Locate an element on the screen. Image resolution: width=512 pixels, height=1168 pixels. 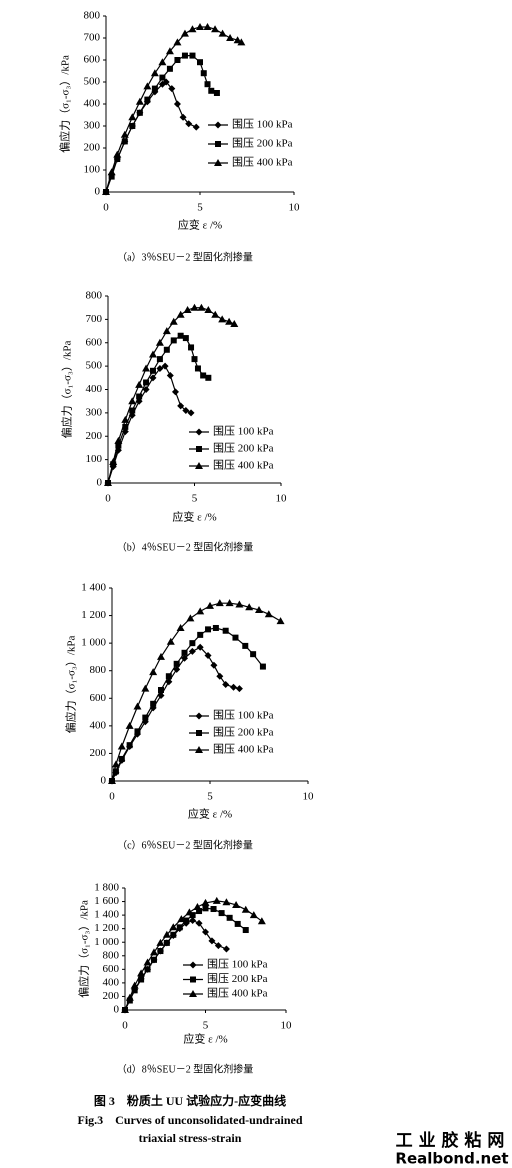
figure-caption-en: triaxial stress-strain is located at coordinates (190, 1138).